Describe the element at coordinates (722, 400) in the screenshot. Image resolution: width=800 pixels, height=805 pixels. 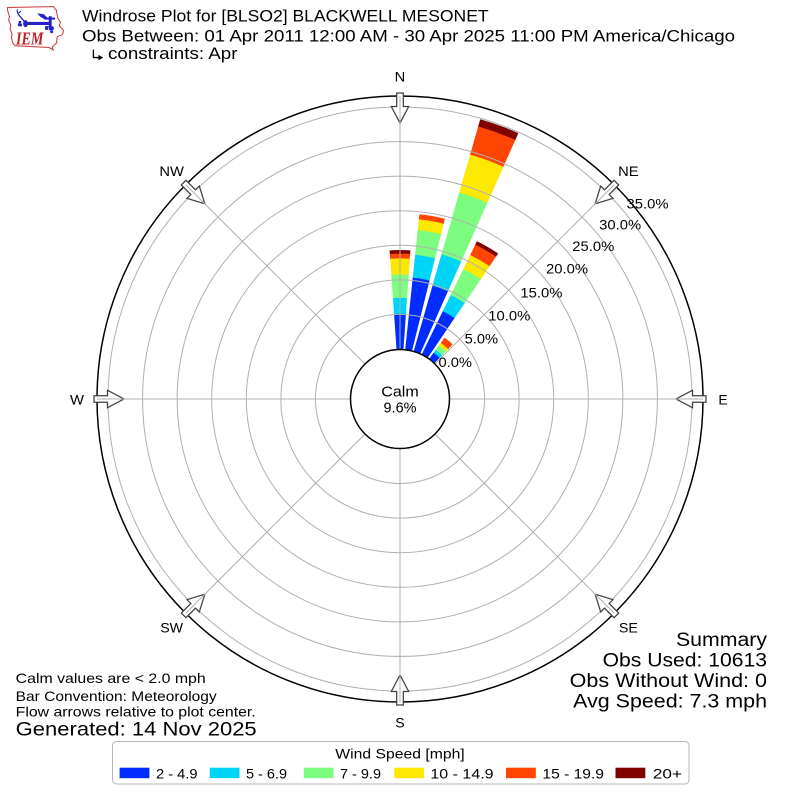
I see `svg-text: E` at that location.